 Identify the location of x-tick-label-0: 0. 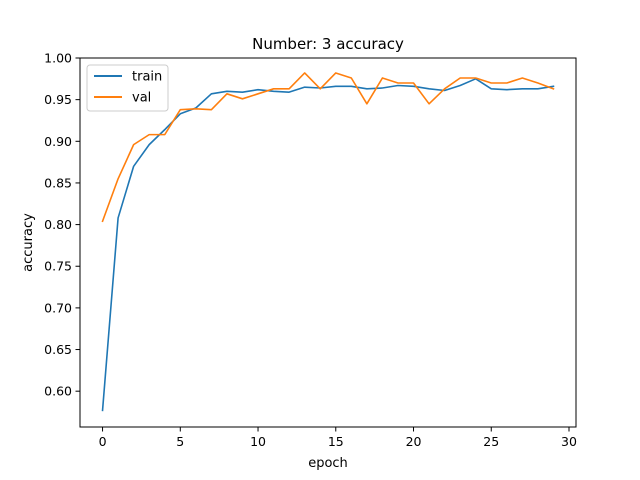
(103, 441).